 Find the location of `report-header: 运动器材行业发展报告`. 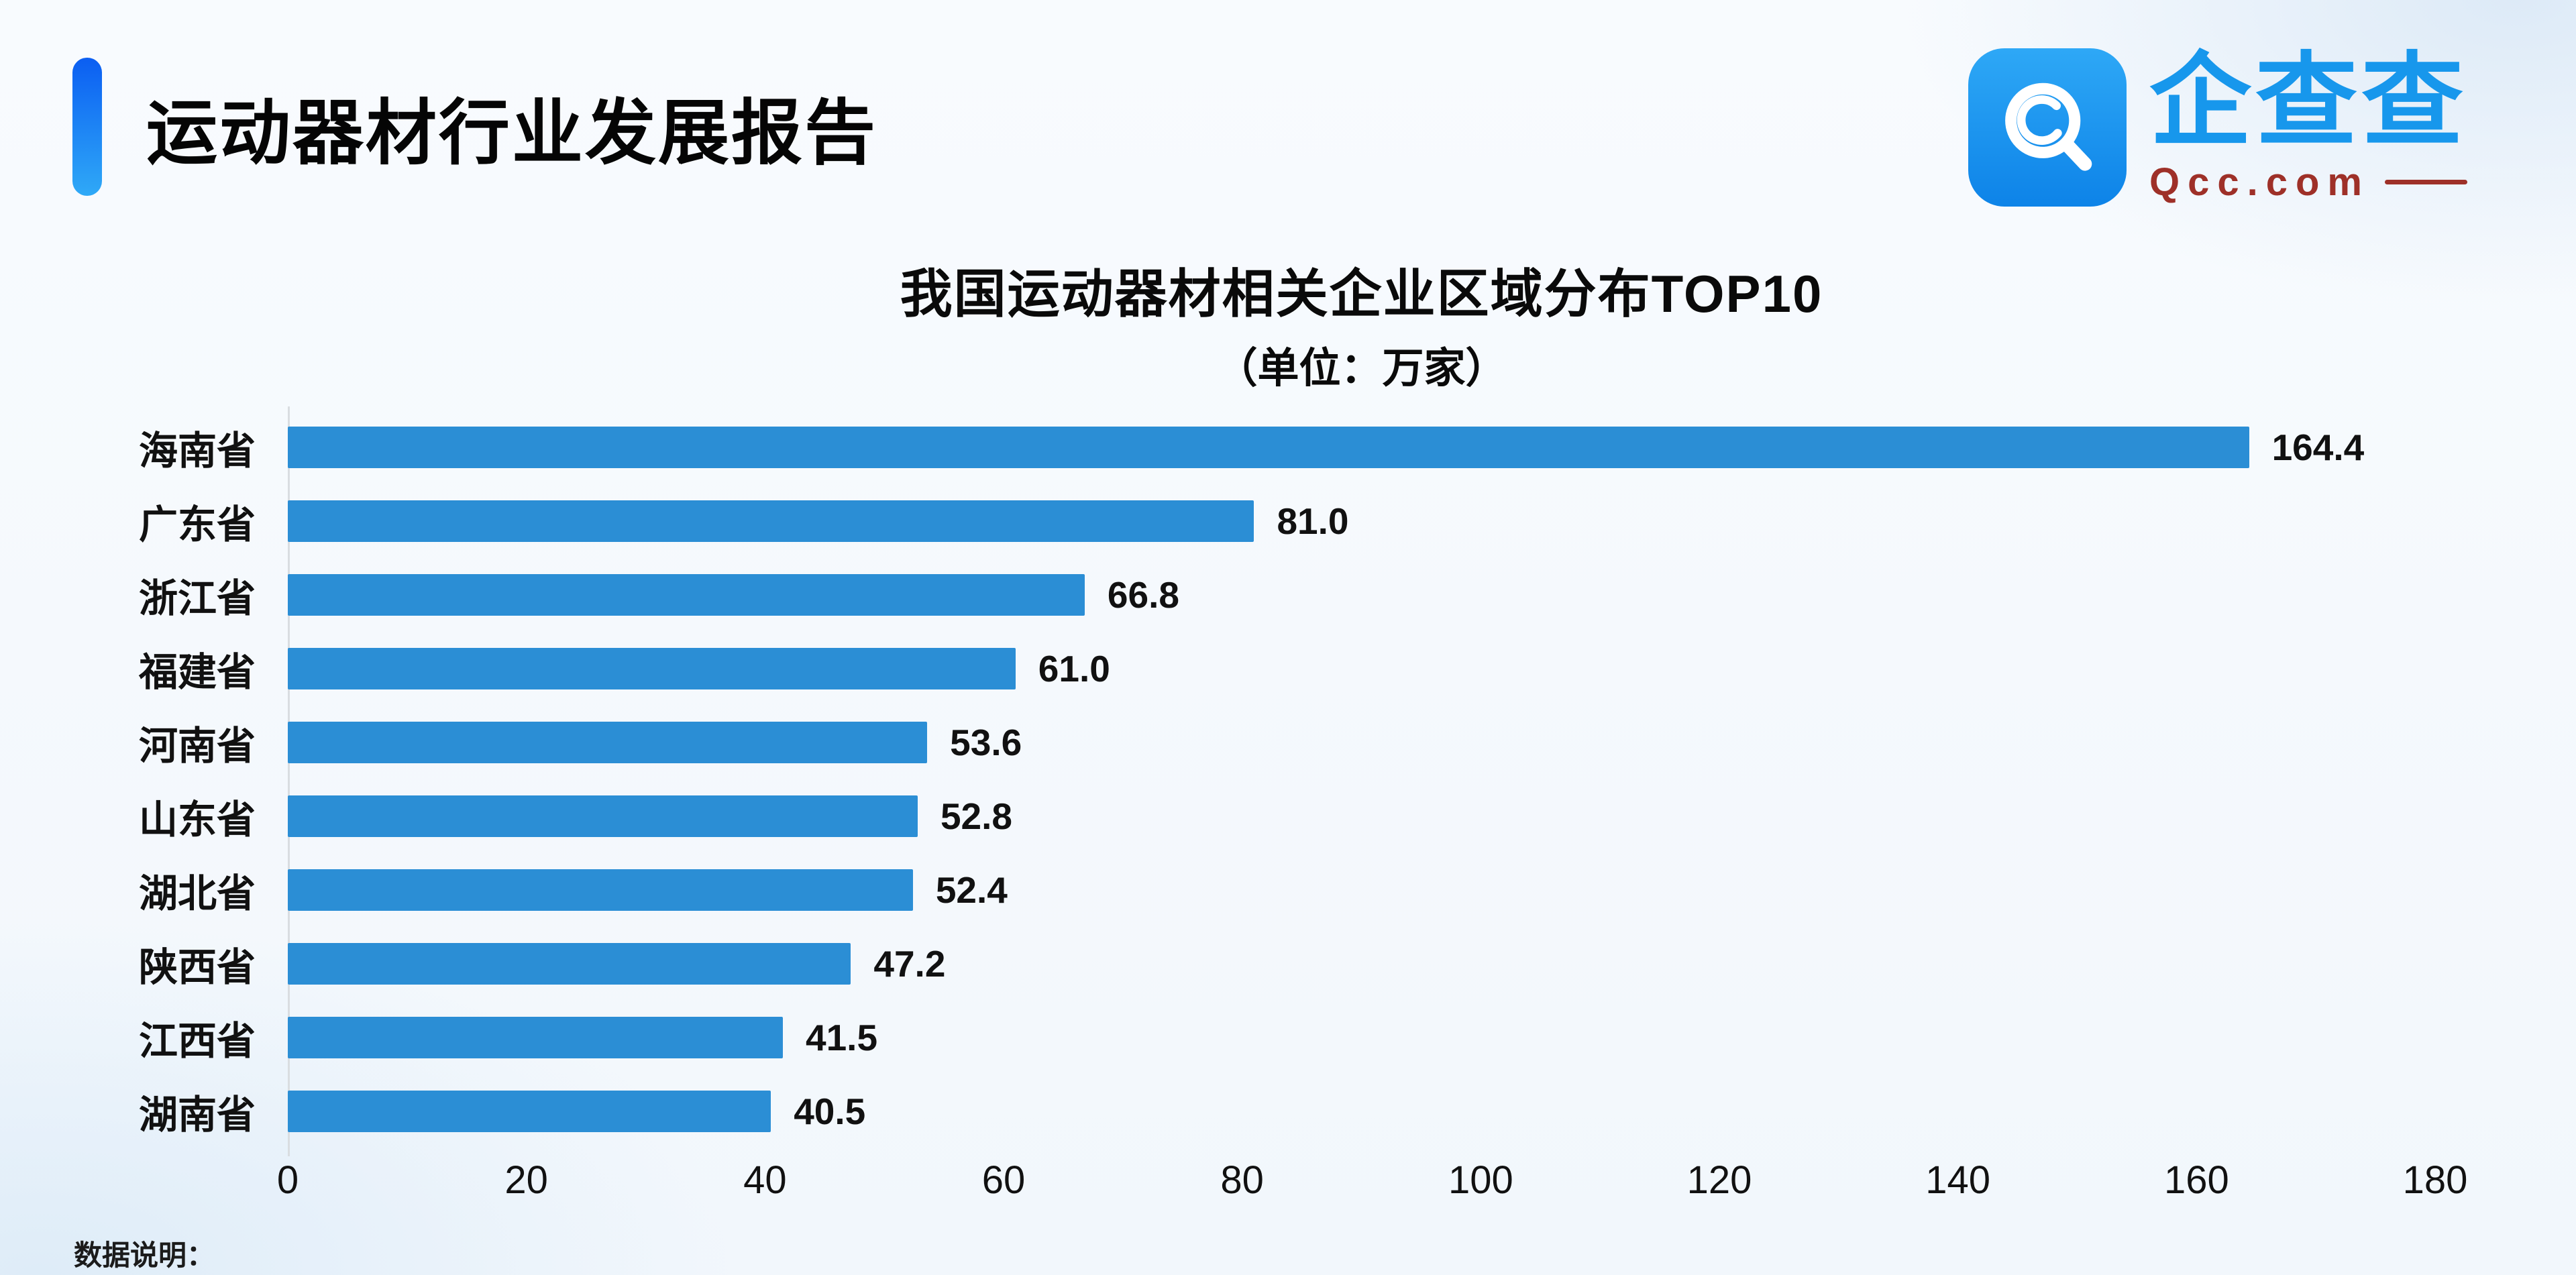

report-header: 运动器材行业发展报告 is located at coordinates (474, 127).